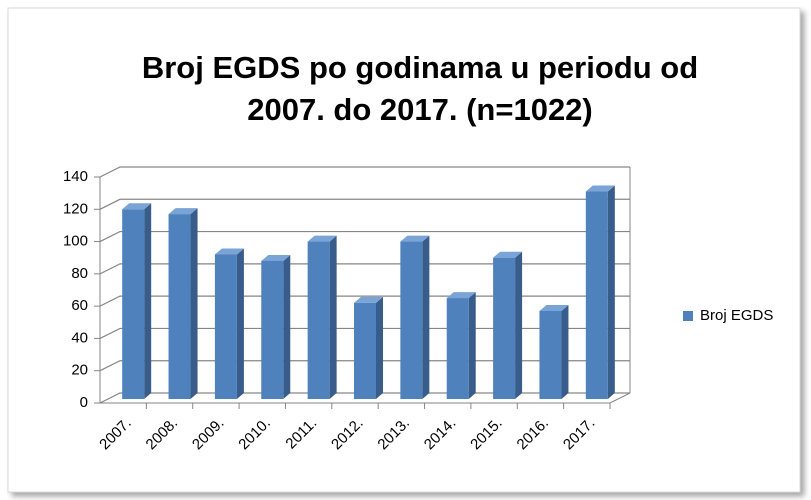 Image resolution: width=811 pixels, height=500 pixels. I want to click on y-tick-label: 60, so click(79, 305).